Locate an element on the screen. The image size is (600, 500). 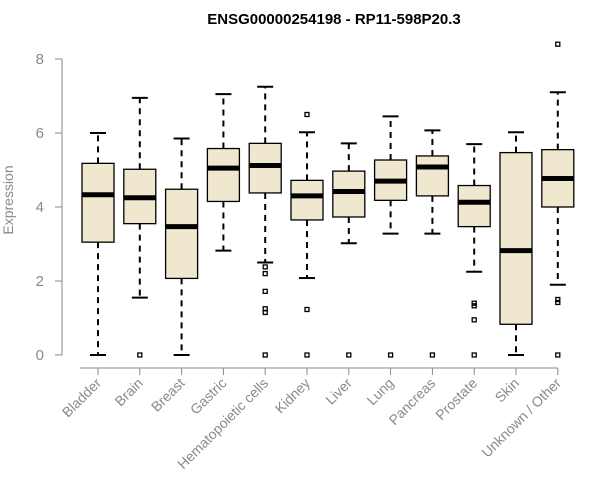
box-prostate is located at coordinates (474, 250).